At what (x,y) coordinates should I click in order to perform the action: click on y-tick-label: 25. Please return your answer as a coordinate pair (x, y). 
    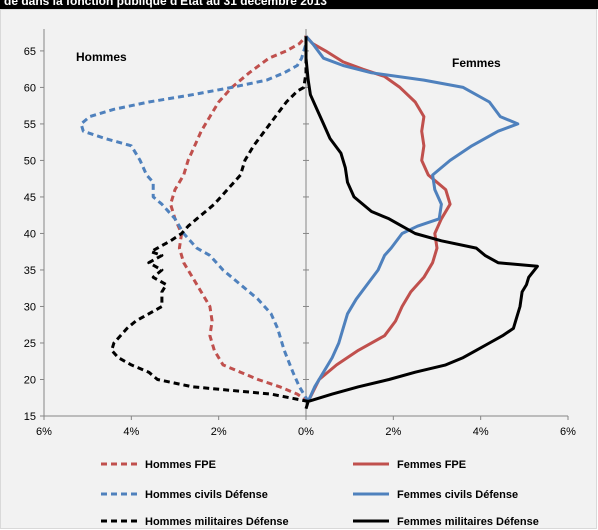
    Looking at the image, I should click on (30, 344).